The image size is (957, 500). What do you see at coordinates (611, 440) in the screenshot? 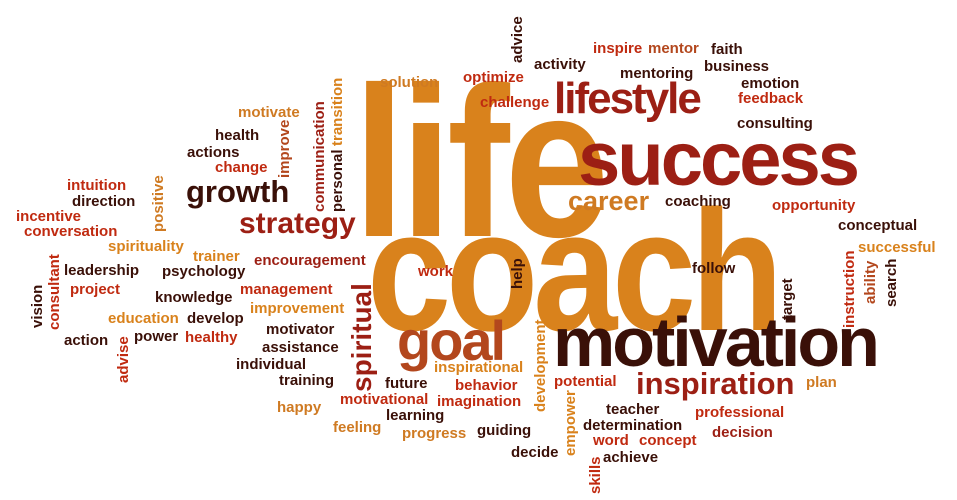
I see `word-word: word` at bounding box center [611, 440].